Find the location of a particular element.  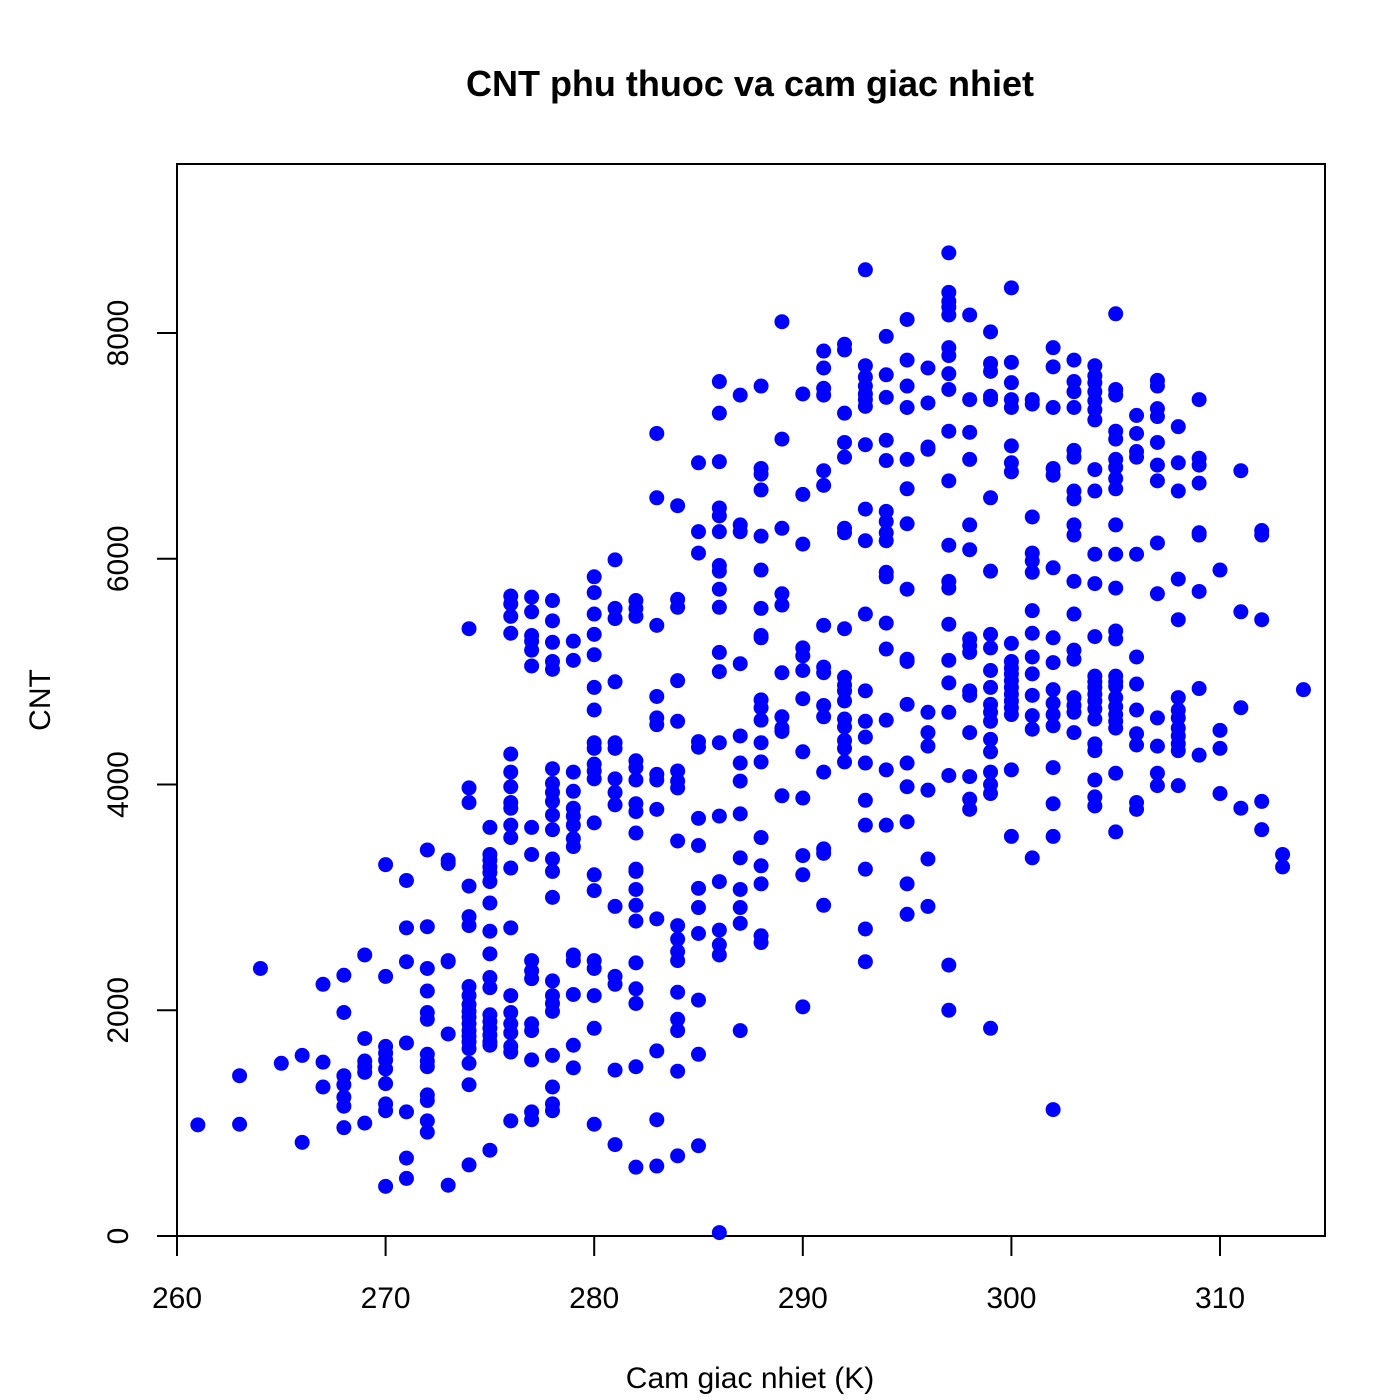

x-axis: 260 270 280 290 300 310 is located at coordinates (698, 1275).